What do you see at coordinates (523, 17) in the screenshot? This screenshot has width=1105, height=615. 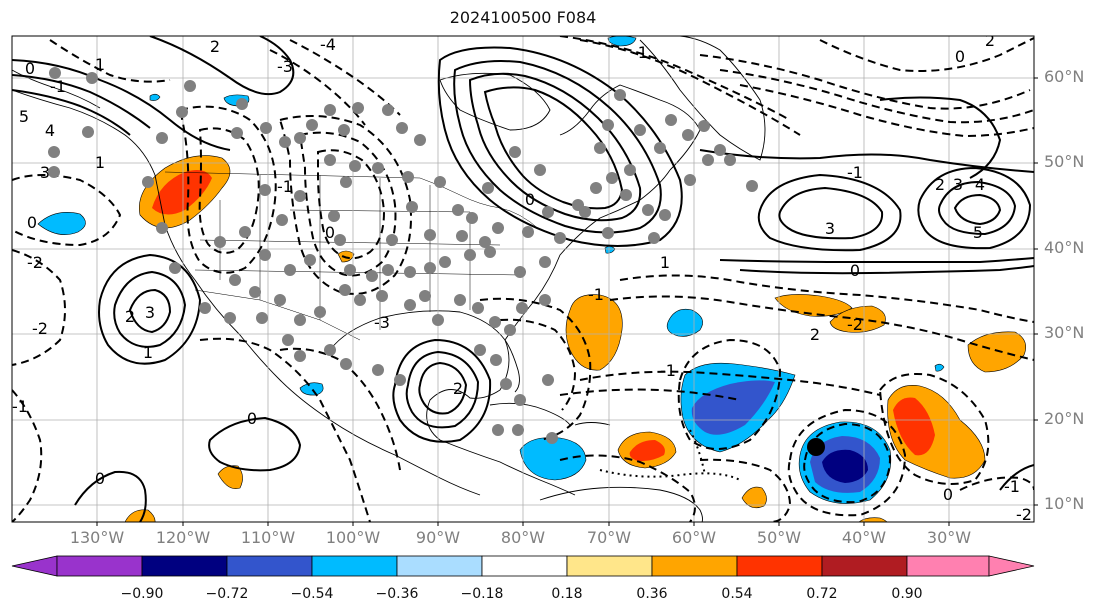 I see `map-title: 2024100500 F084` at bounding box center [523, 17].